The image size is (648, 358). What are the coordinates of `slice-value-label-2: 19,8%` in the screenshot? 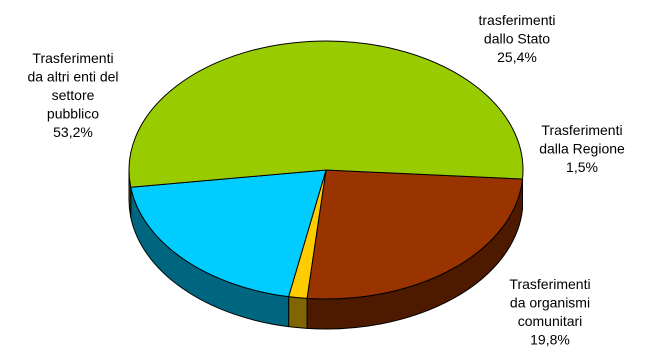 It's located at (550, 340).